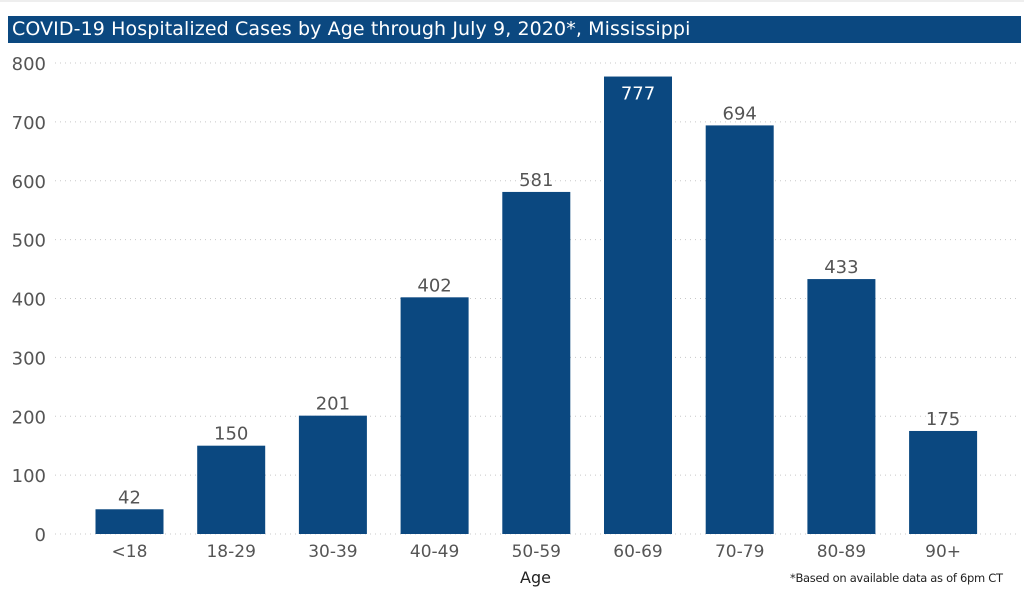  What do you see at coordinates (637, 552) in the screenshot?
I see `x-tick-label: 60-69` at bounding box center [637, 552].